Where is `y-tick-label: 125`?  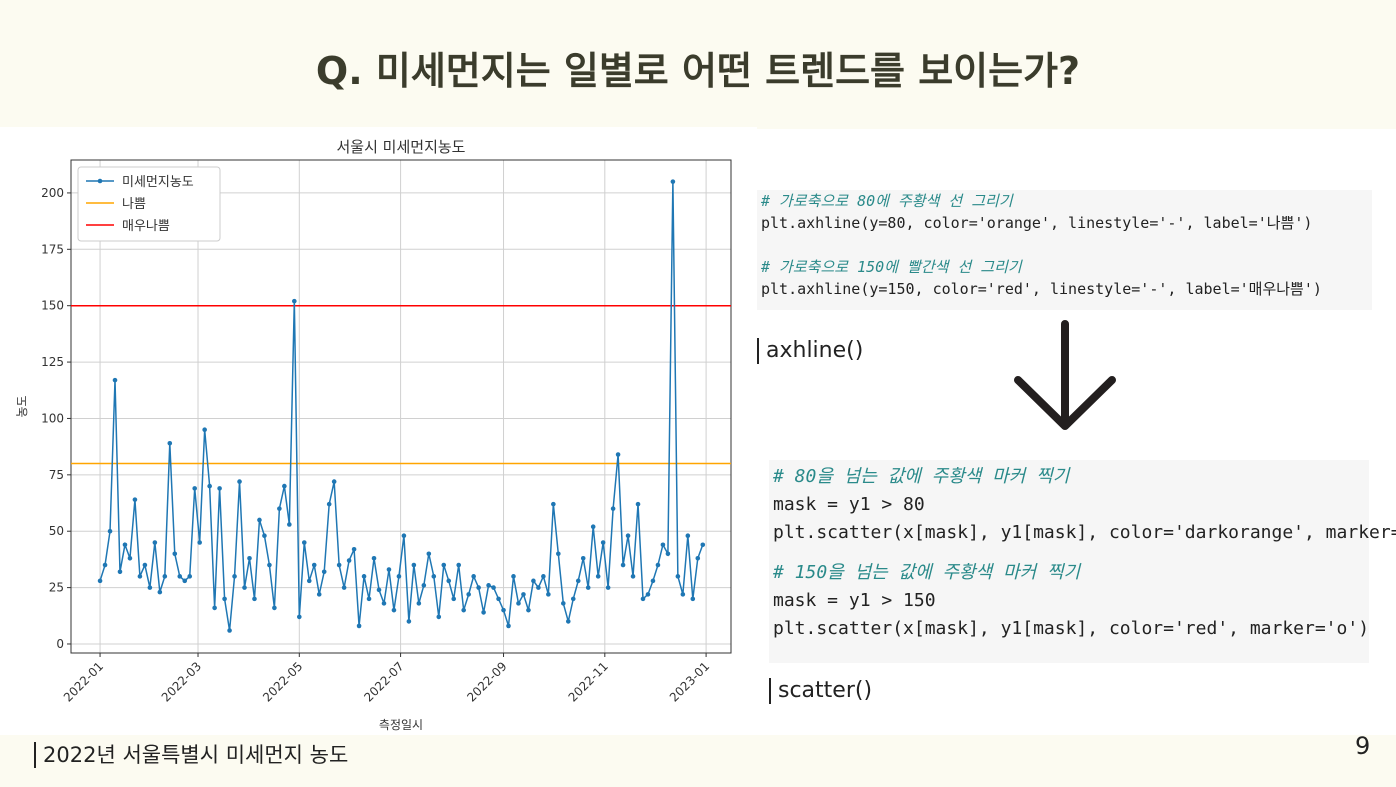 y-tick-label: 125 is located at coordinates (52, 362).